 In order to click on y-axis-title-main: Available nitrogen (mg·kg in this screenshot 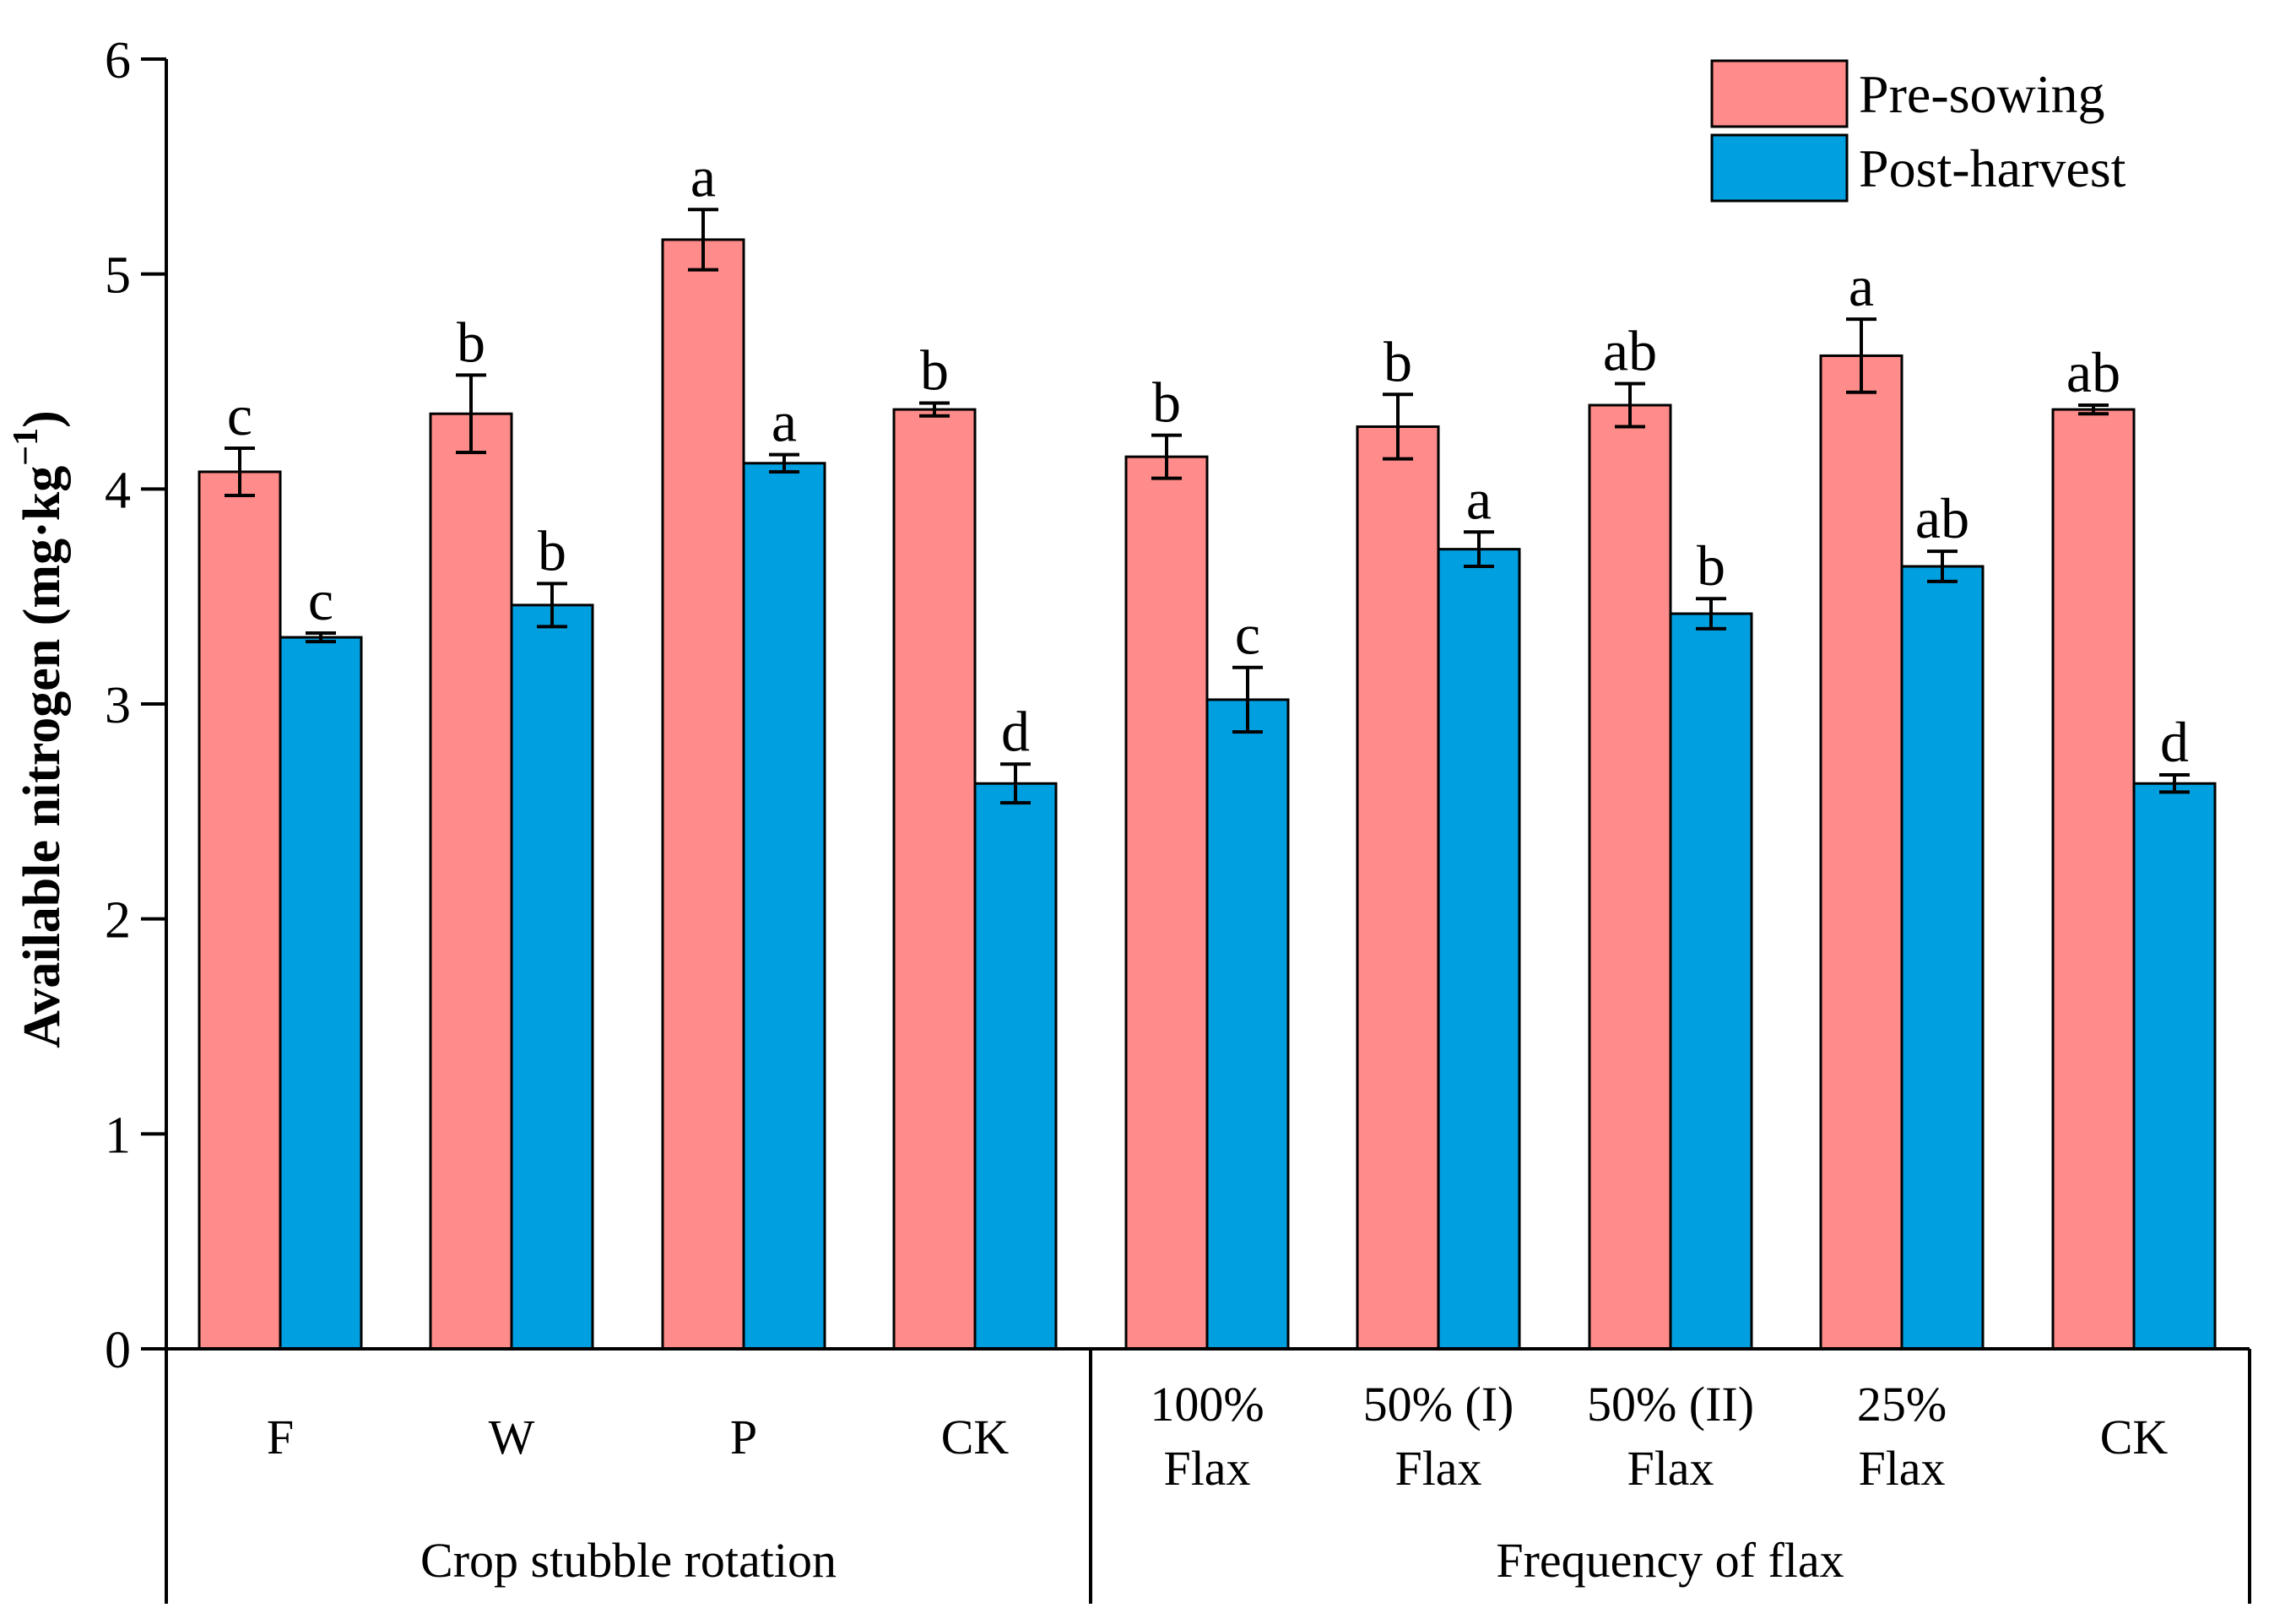, I will do `click(43, 757)`.